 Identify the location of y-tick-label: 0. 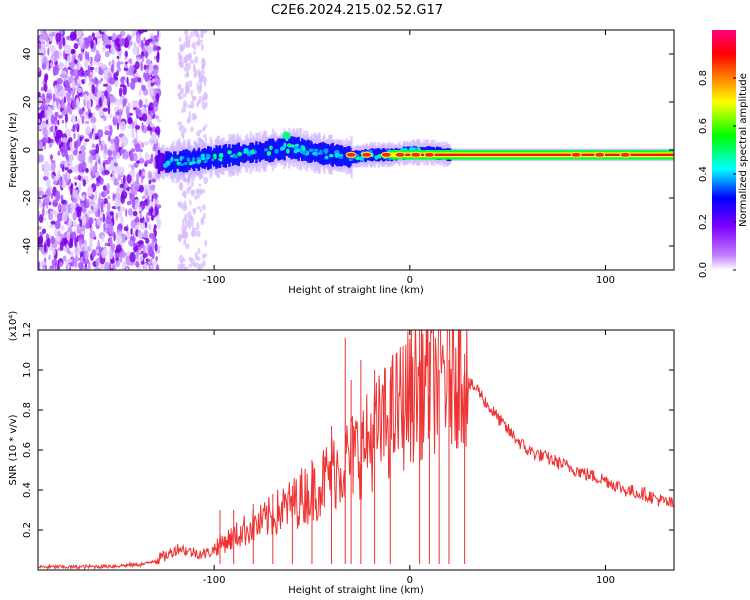
(27, 150).